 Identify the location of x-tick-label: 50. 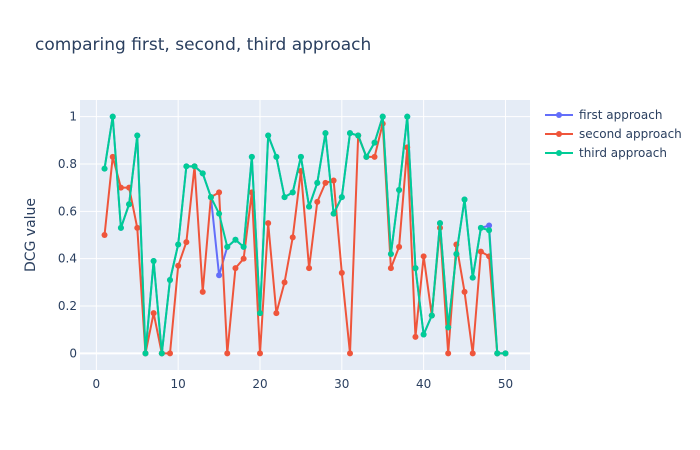
(505, 384).